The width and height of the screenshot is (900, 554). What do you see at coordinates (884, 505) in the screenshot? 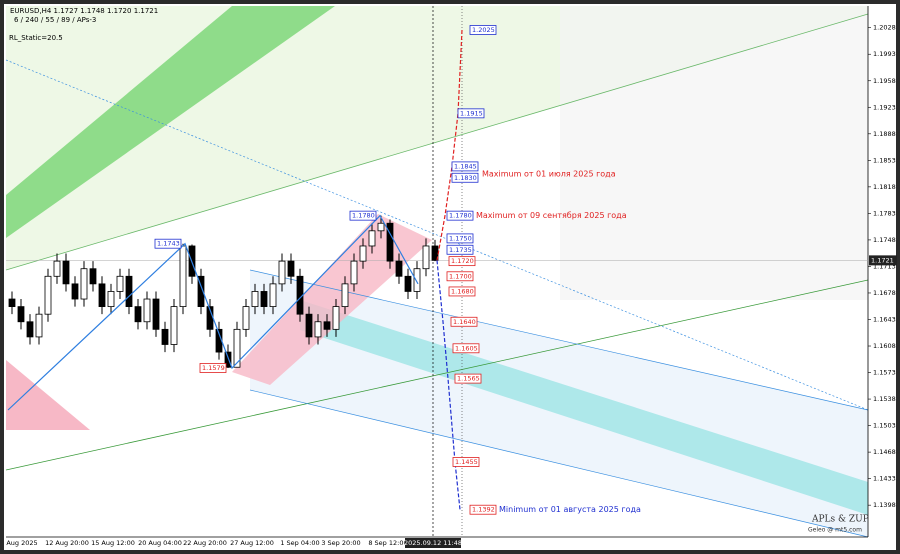
I see `y-tick-label: 1.1398` at bounding box center [884, 505].